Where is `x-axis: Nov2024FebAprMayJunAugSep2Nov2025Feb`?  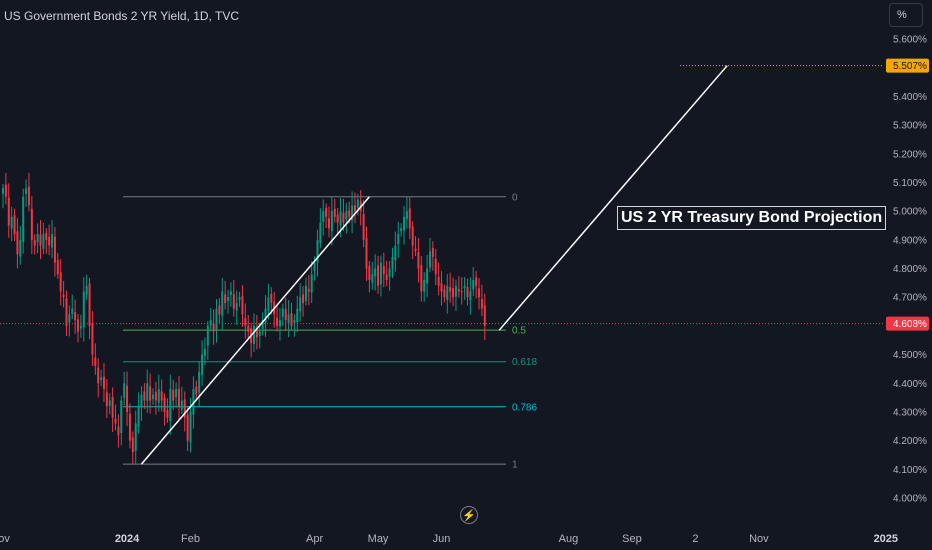 x-axis: Nov2024FebAprMayJunAugSep2Nov2025Feb is located at coordinates (466, 538).